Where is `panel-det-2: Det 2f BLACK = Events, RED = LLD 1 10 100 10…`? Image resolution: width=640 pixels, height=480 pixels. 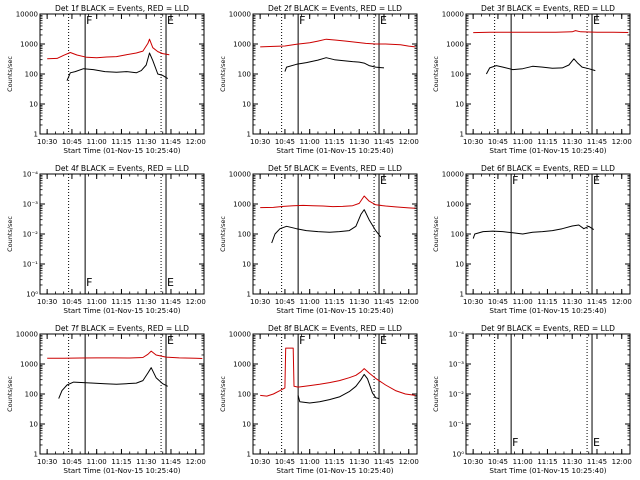 panel-det-2: Det 2f BLACK = Events, RED = LLD 1 10 100 10… is located at coordinates (319, 79).